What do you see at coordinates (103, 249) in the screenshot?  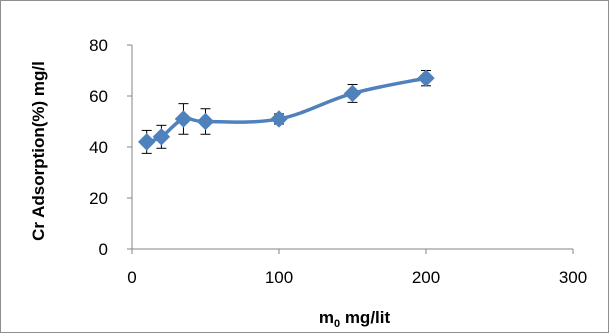 I see `y-tick-label: 0` at bounding box center [103, 249].